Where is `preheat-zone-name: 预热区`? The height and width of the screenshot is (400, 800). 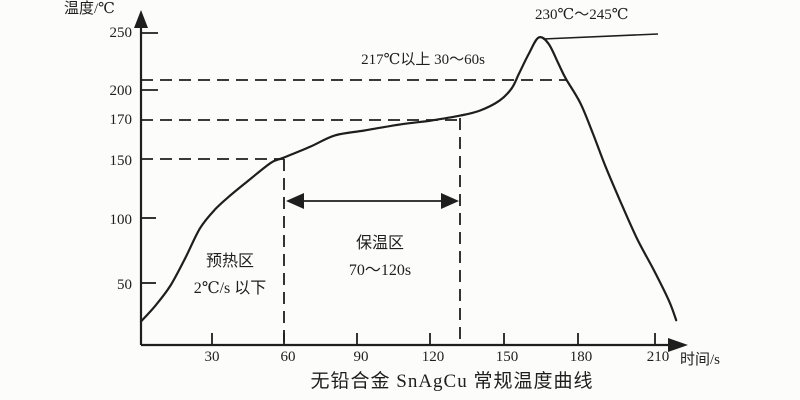 preheat-zone-name: 预热区 is located at coordinates (229, 261).